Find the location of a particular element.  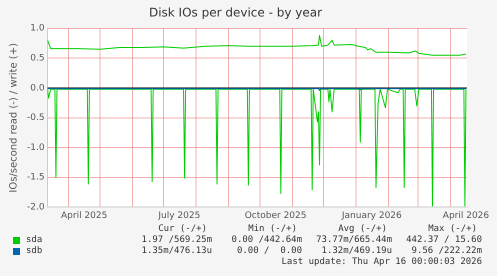

text: 1.97 /569.25m is located at coordinates (177, 240).